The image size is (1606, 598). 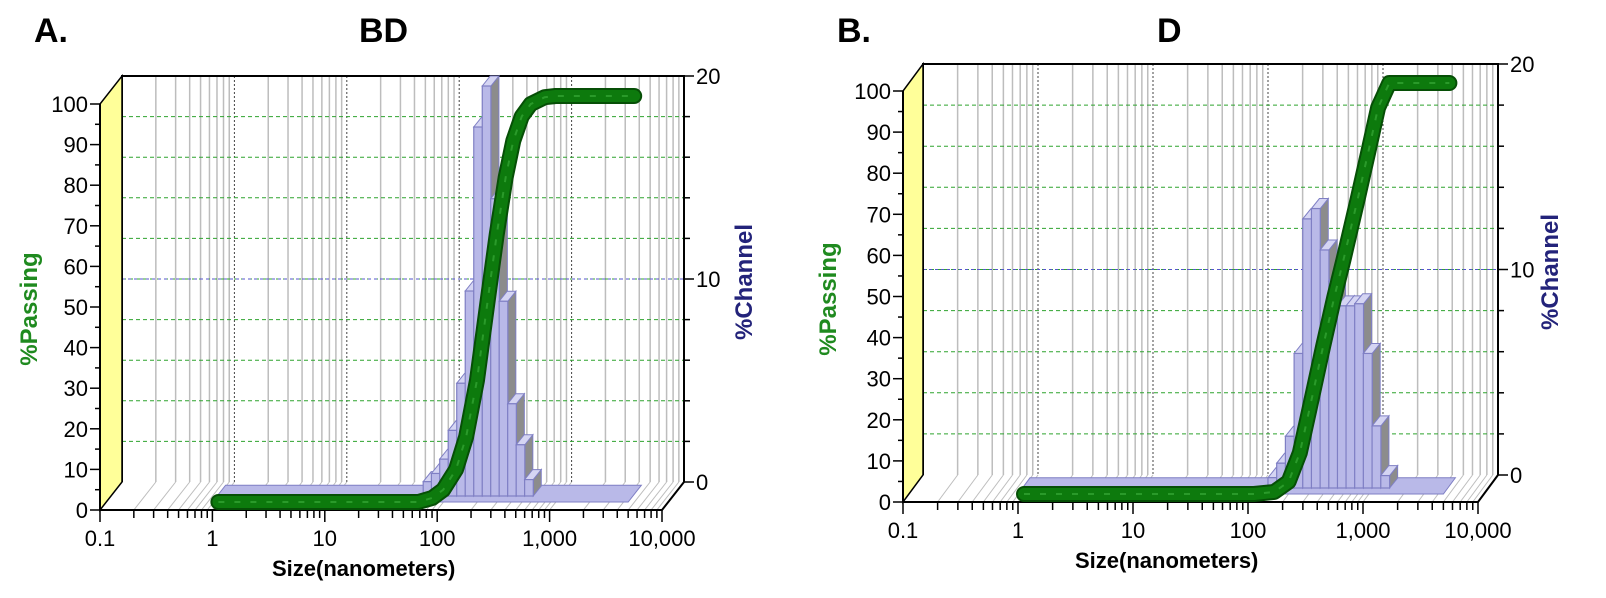 What do you see at coordinates (51, 31) in the screenshot?
I see `panel-letter: A.` at bounding box center [51, 31].